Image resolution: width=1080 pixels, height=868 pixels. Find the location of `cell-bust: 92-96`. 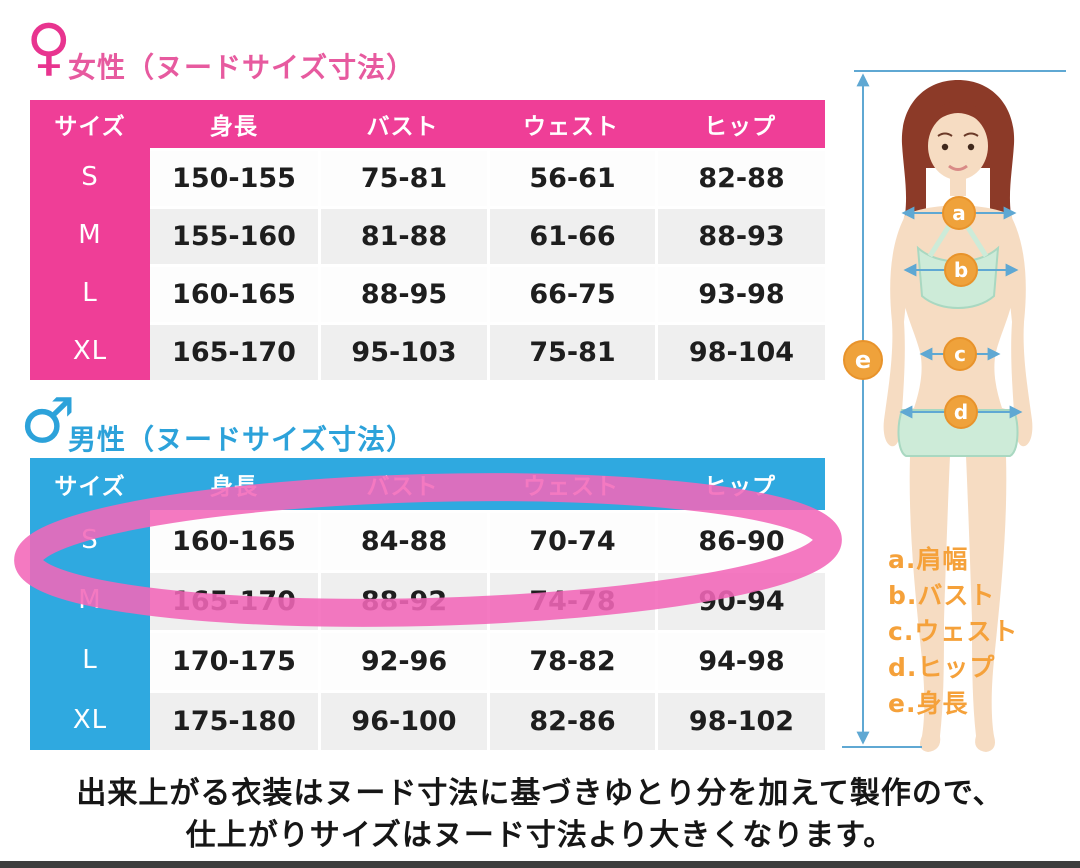

cell-bust: 92-96 is located at coordinates (402, 660).